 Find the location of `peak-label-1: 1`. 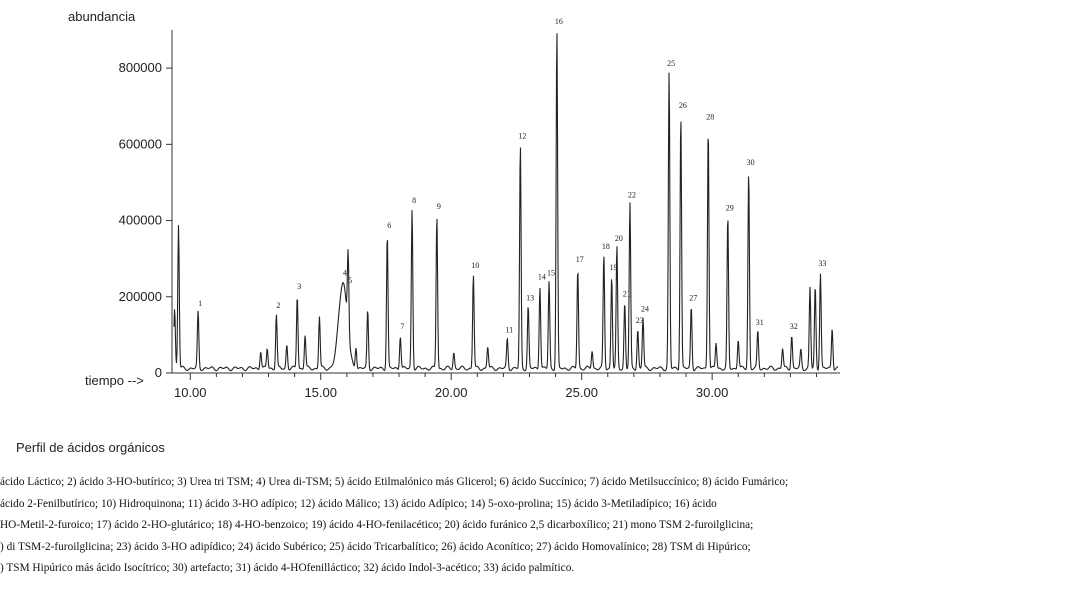

peak-label-1: 1 is located at coordinates (200, 303).